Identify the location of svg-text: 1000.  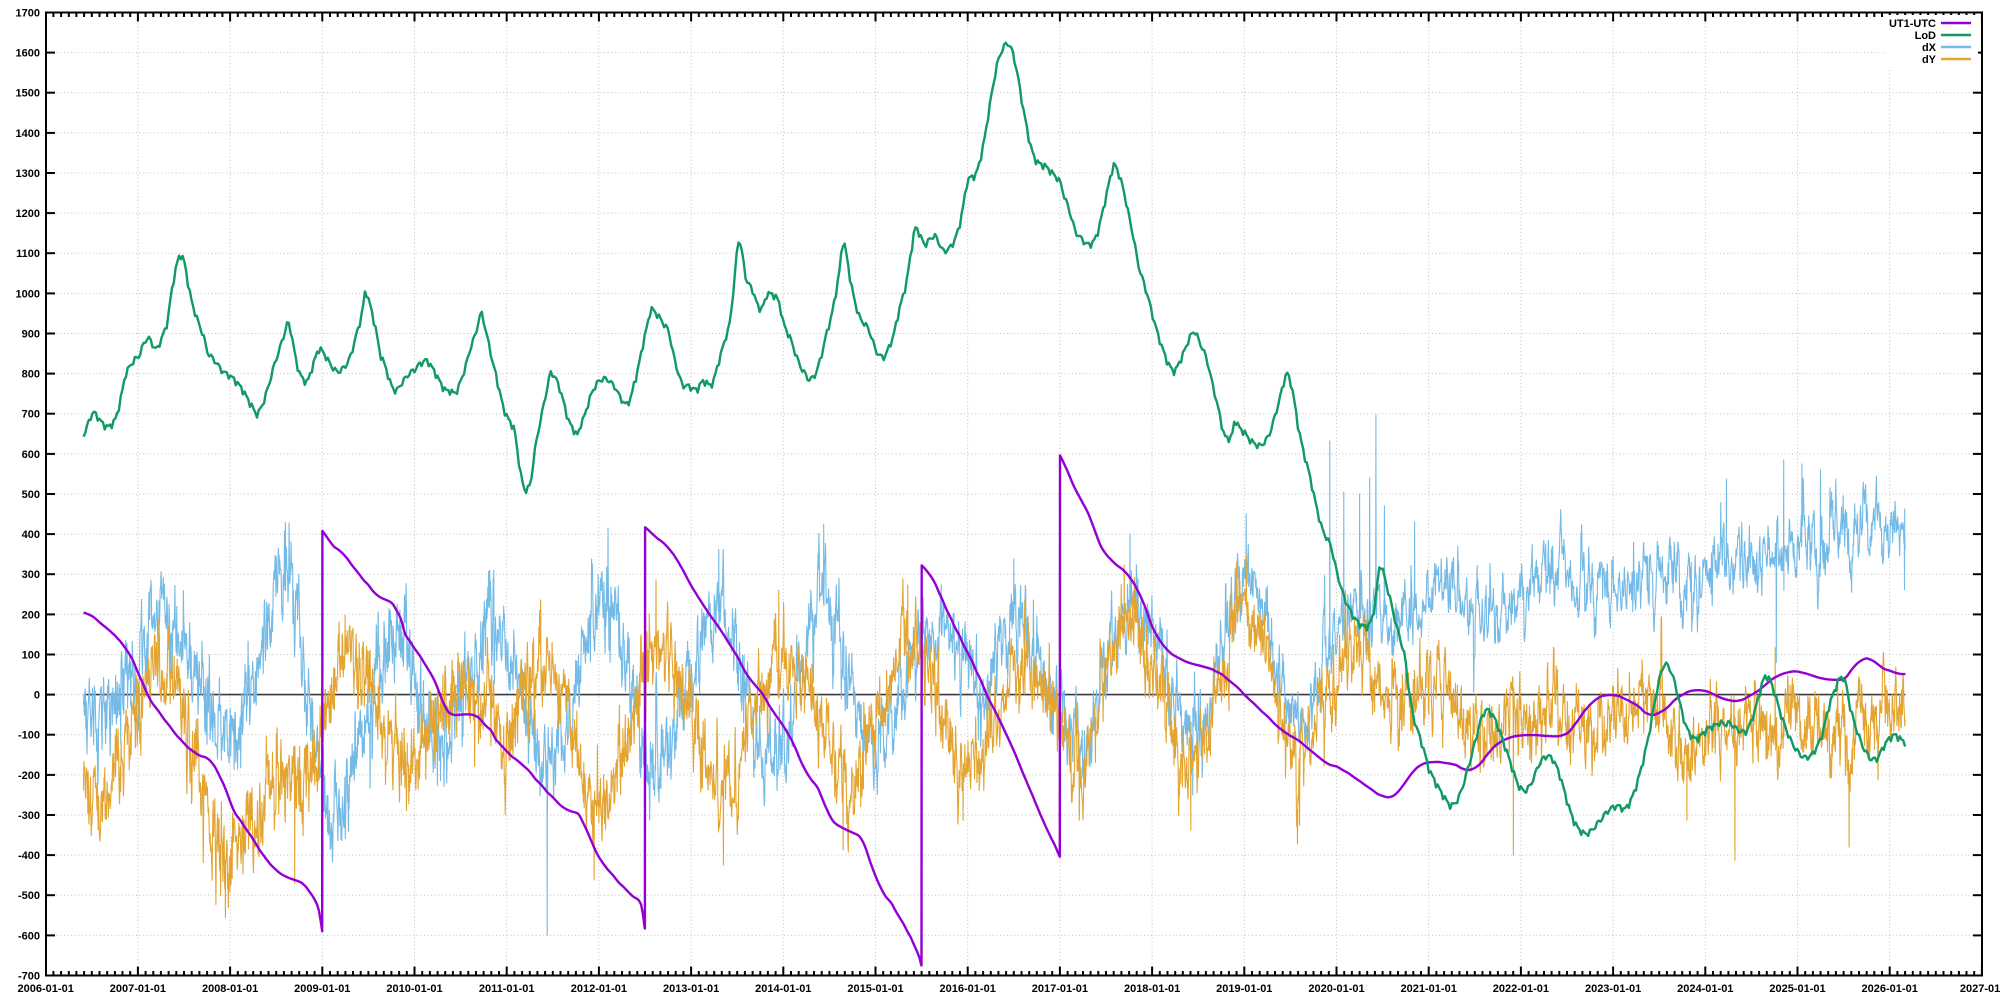
(28, 294).